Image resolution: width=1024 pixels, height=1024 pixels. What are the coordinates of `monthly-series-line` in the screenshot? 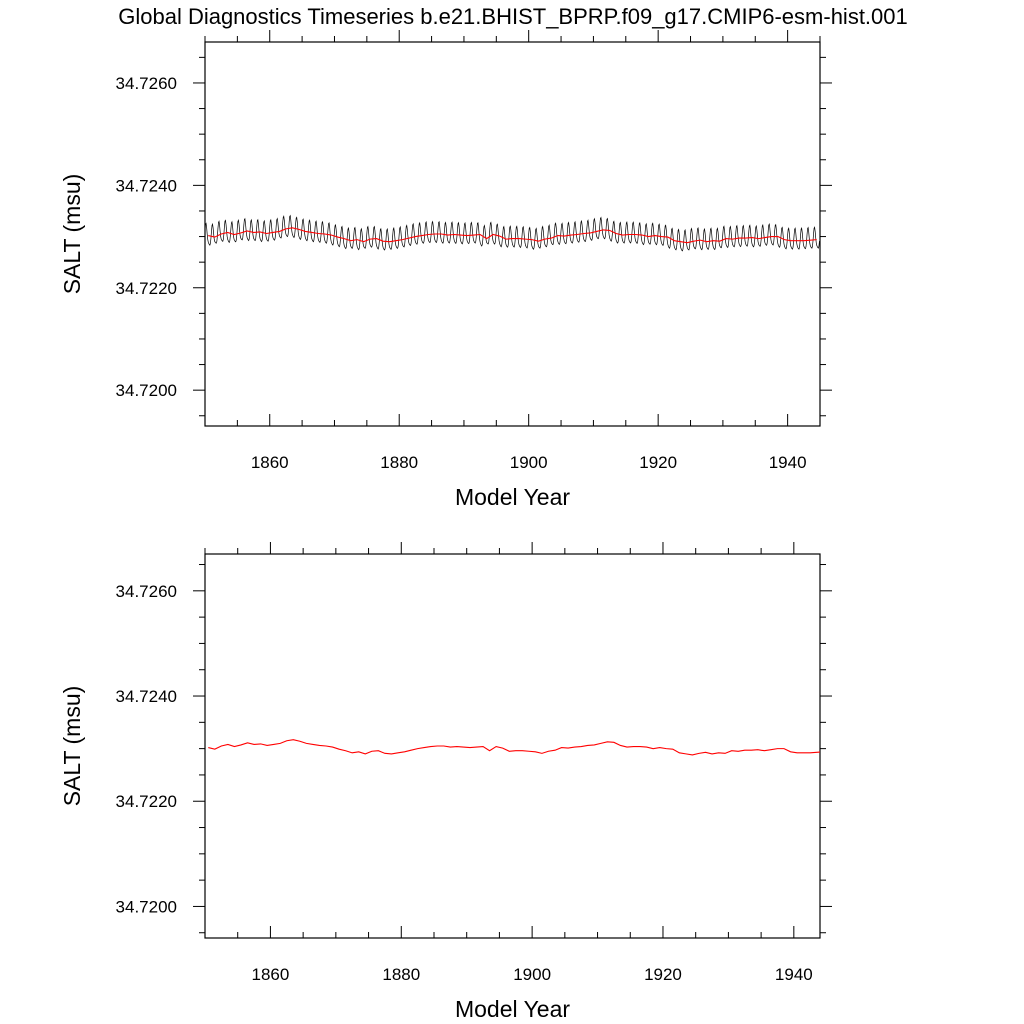 It's located at (512, 233).